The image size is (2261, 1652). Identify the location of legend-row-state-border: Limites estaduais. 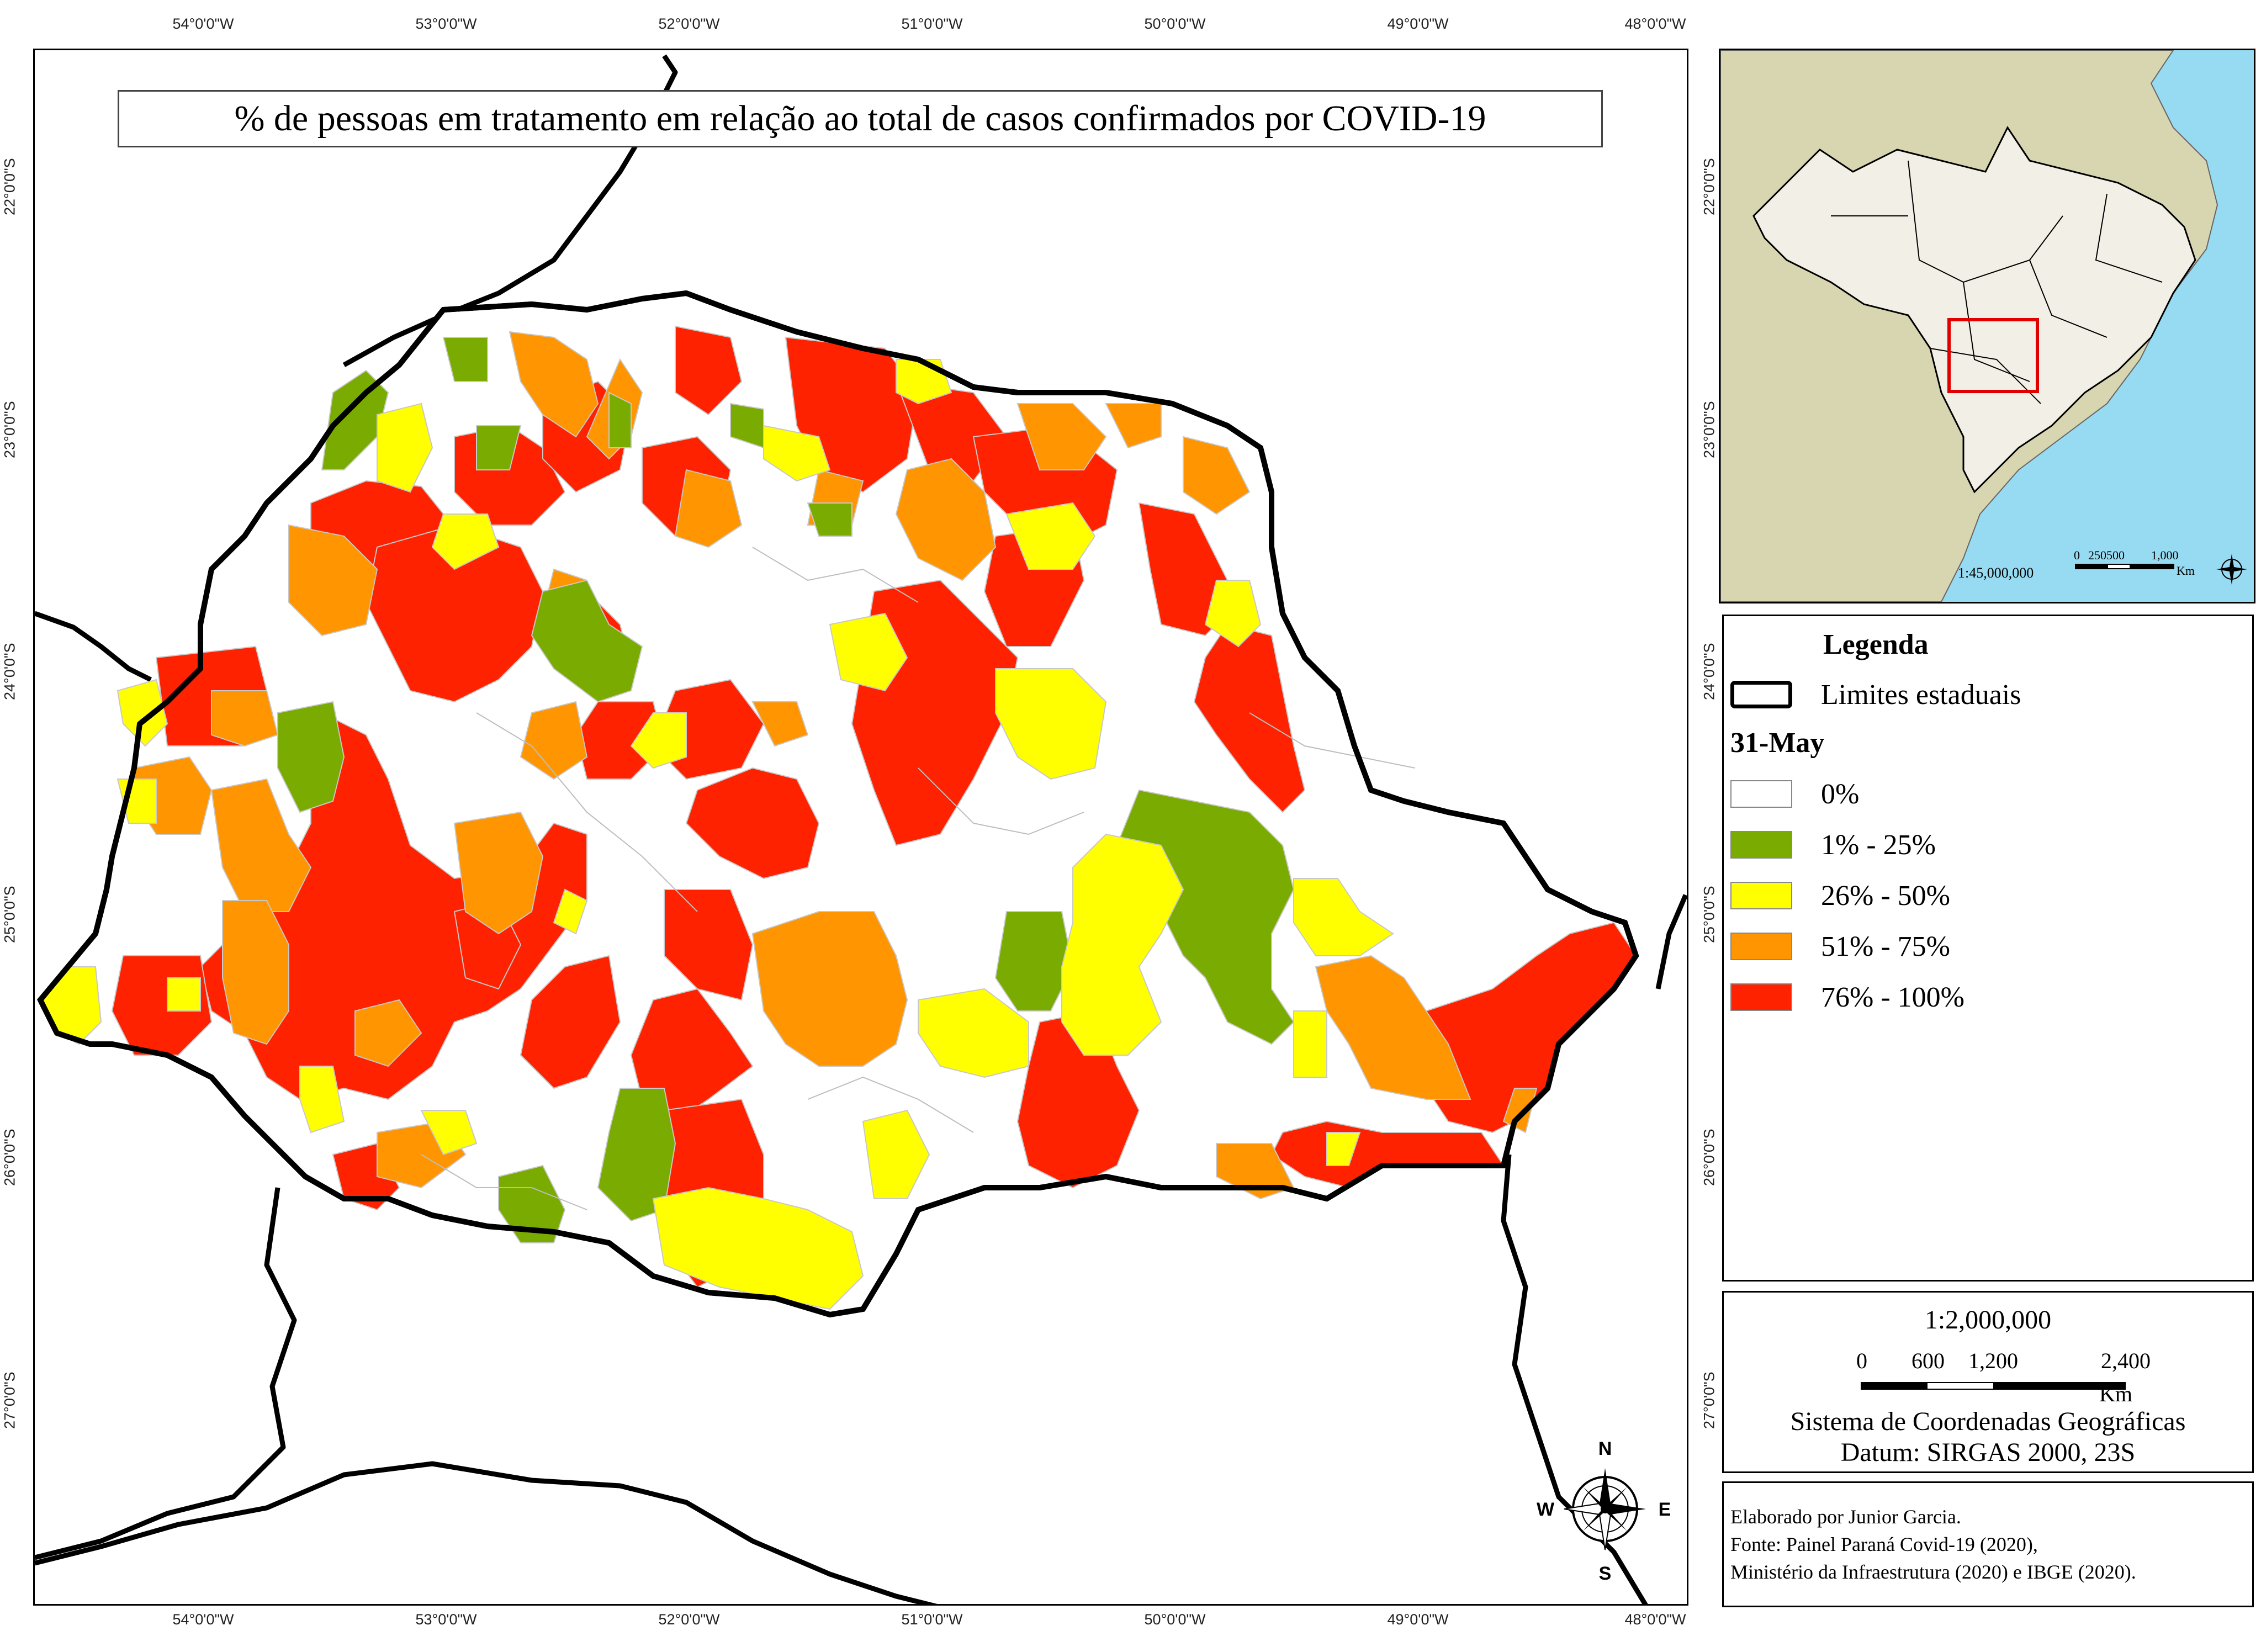
(1875, 694).